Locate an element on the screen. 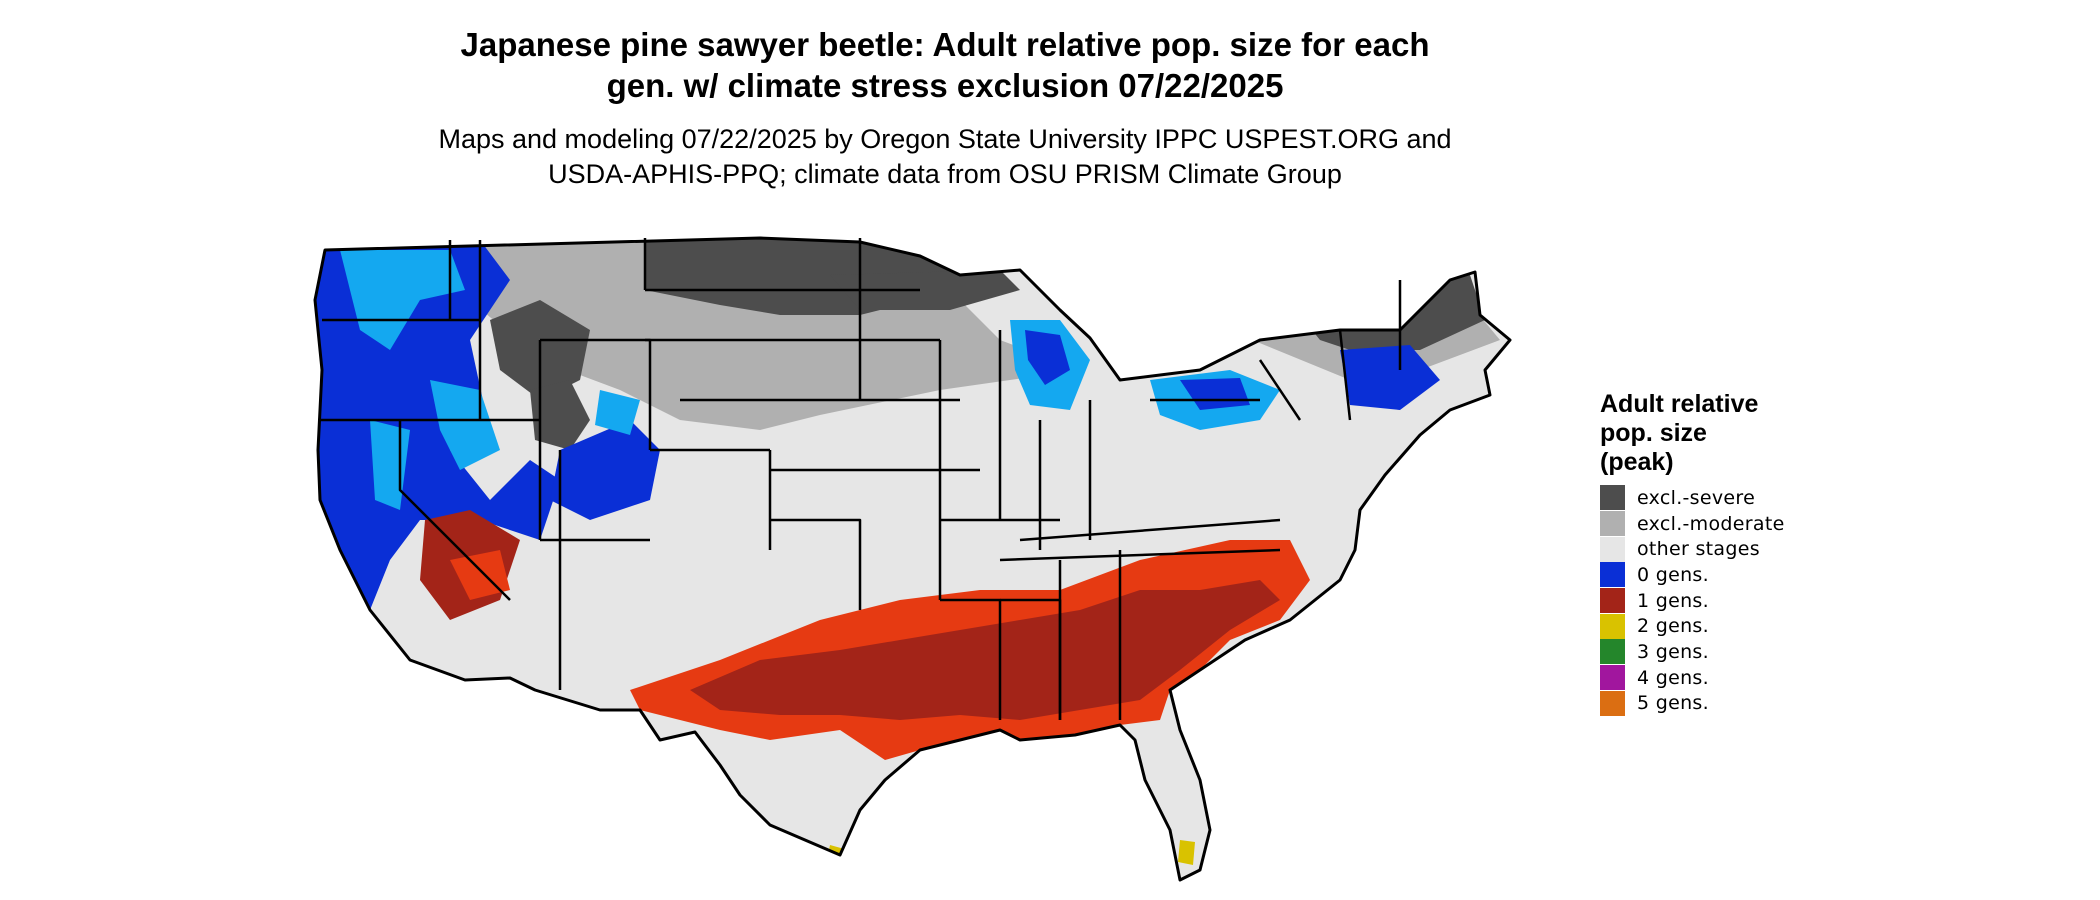 The width and height of the screenshot is (2100, 900). legend-label: 2 gens. is located at coordinates (1673, 626).